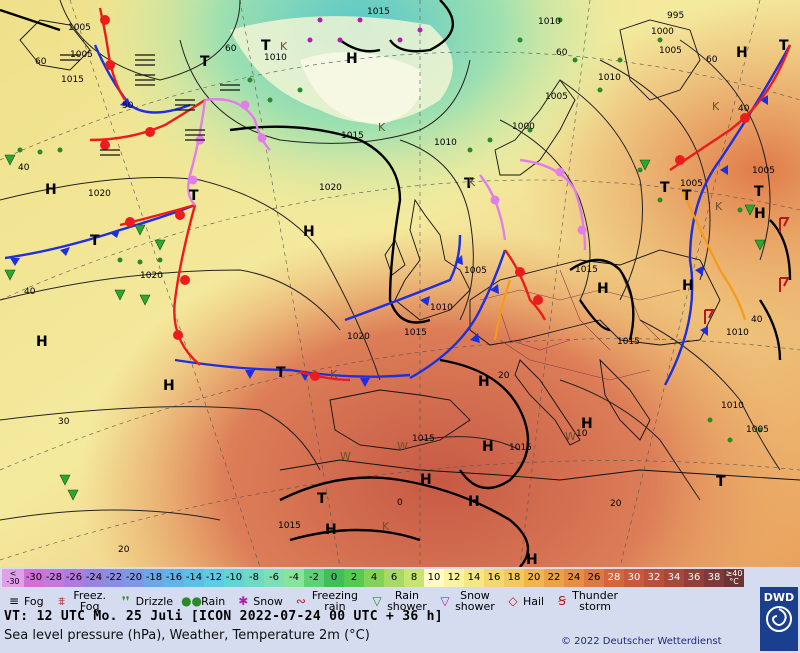 This screenshot has height=653, width=800. What do you see at coordinates (64, 422) in the screenshot?
I see `temperature-label: 30` at bounding box center [64, 422].